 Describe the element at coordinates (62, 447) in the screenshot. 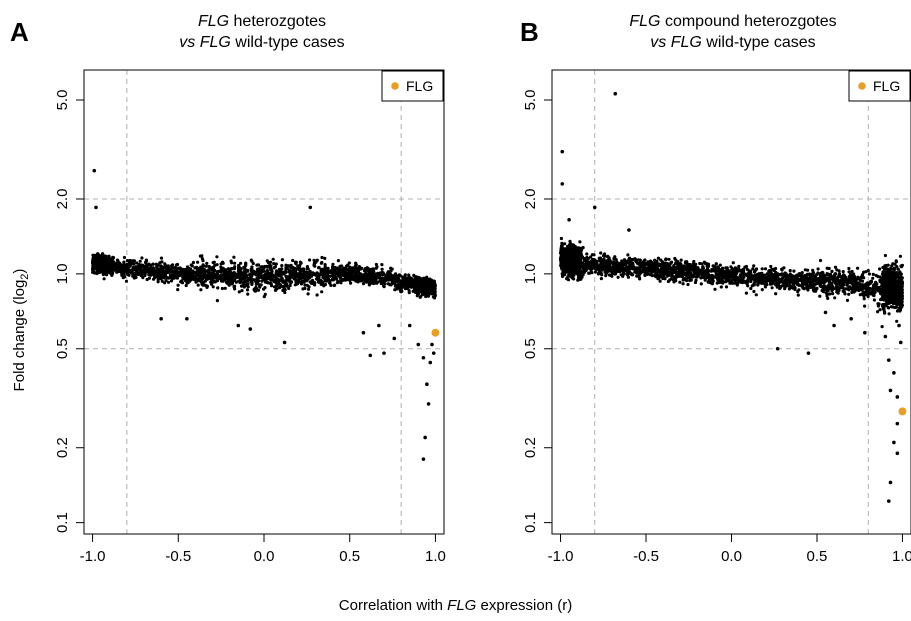

I see `panel-a-y-tick-label: 0.2` at that location.